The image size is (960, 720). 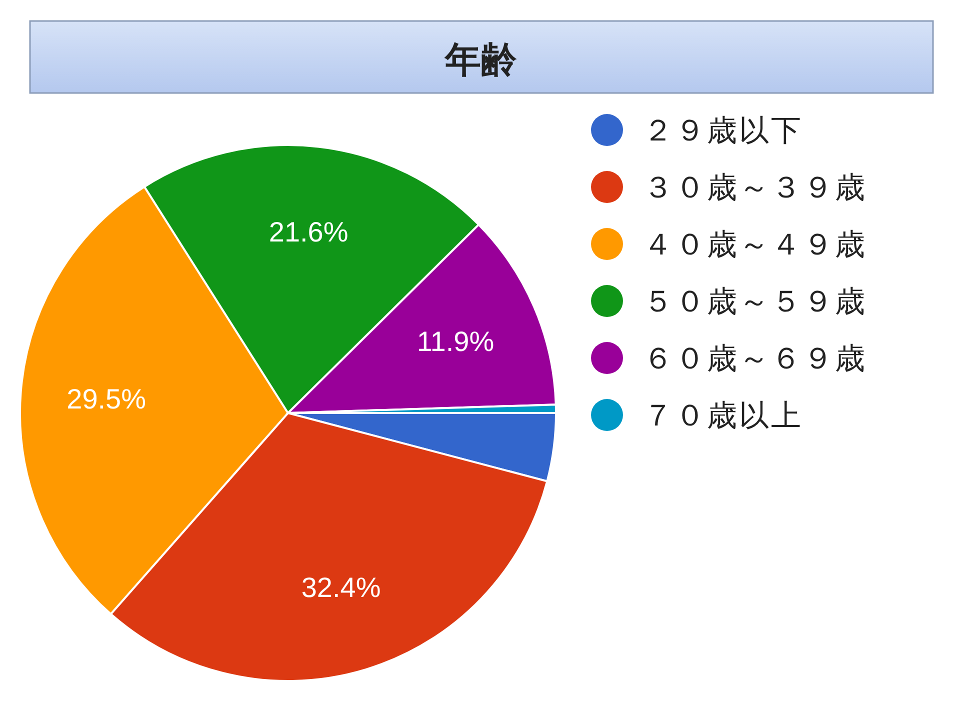 What do you see at coordinates (755, 245) in the screenshot?
I see `legend-label: ４０歳～４９歳` at bounding box center [755, 245].